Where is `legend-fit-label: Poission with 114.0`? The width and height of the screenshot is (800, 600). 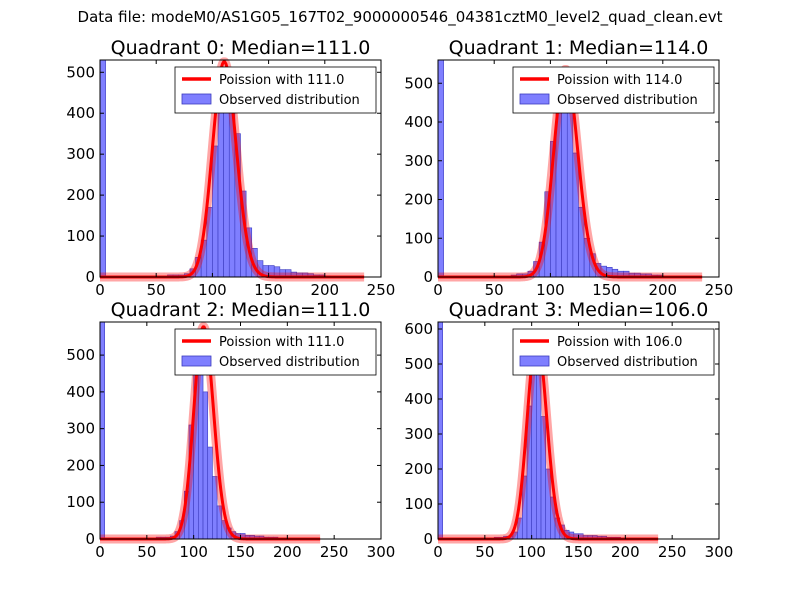
legend-fit-label: Poission with 114.0 is located at coordinates (619, 80).